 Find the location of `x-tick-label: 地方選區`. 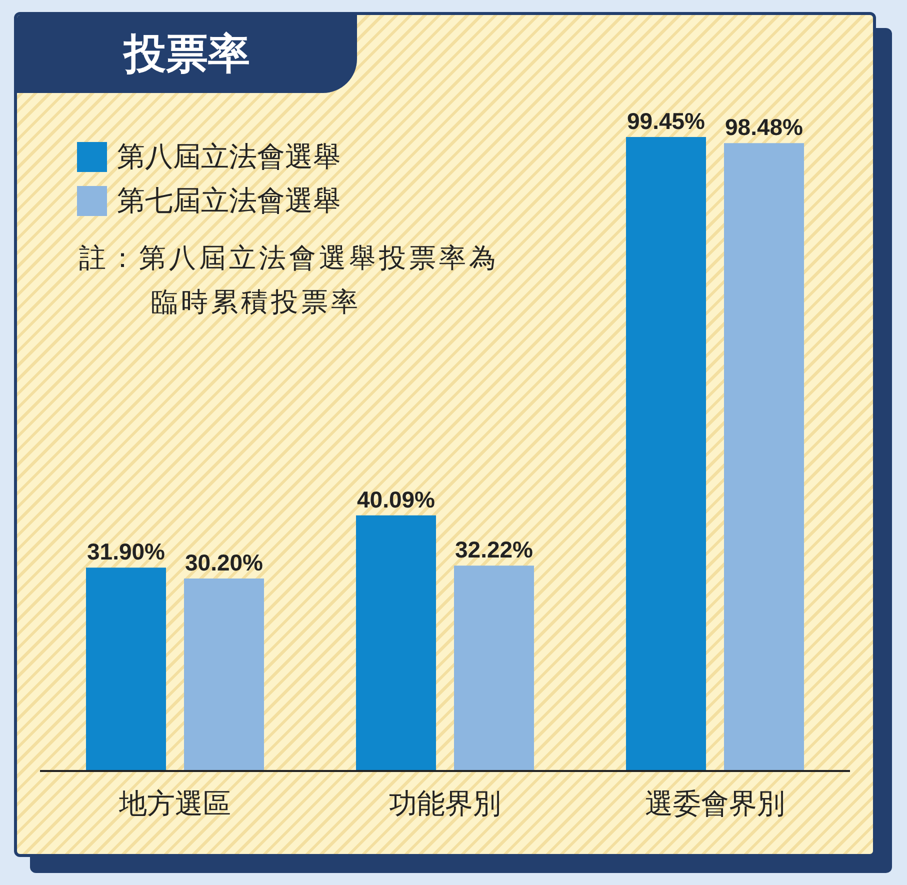

x-tick-label: 地方選區 is located at coordinates (174, 803).